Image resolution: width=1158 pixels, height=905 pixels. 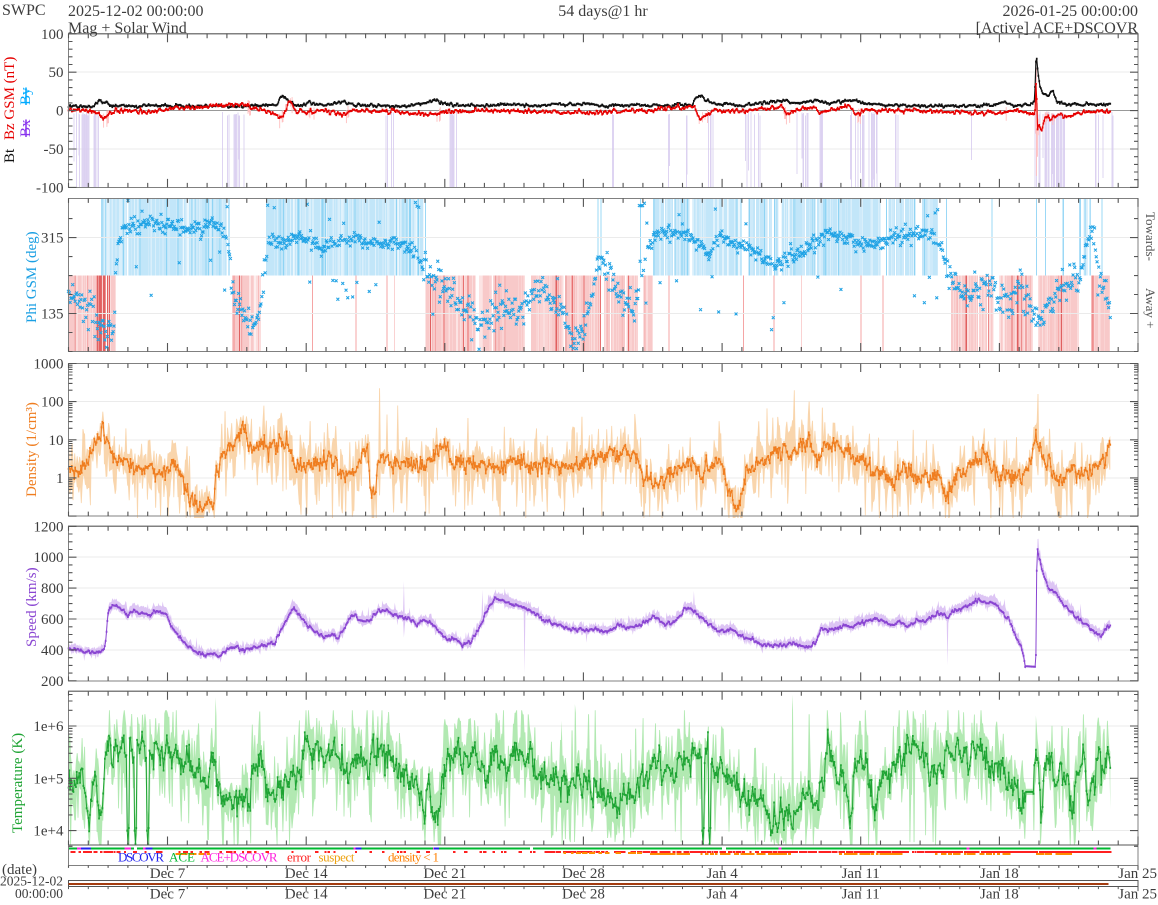 What do you see at coordinates (136, 11) in the screenshot?
I see `svg-text: 2025-12-02 00:00:00` at bounding box center [136, 11].